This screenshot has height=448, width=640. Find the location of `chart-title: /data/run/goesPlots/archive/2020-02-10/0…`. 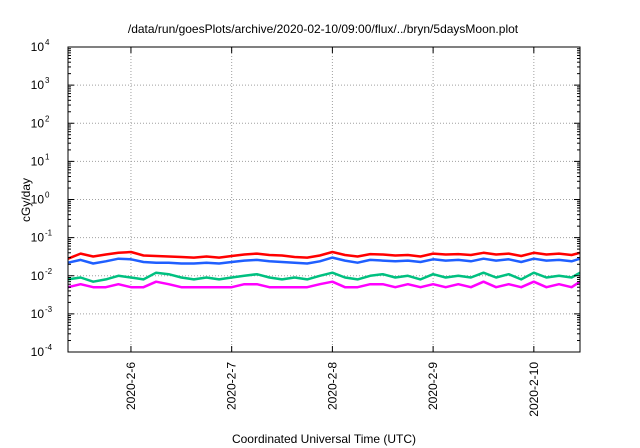

chart-title: /data/run/goesPlots/archive/2020-02-10/0… is located at coordinates (323, 29).